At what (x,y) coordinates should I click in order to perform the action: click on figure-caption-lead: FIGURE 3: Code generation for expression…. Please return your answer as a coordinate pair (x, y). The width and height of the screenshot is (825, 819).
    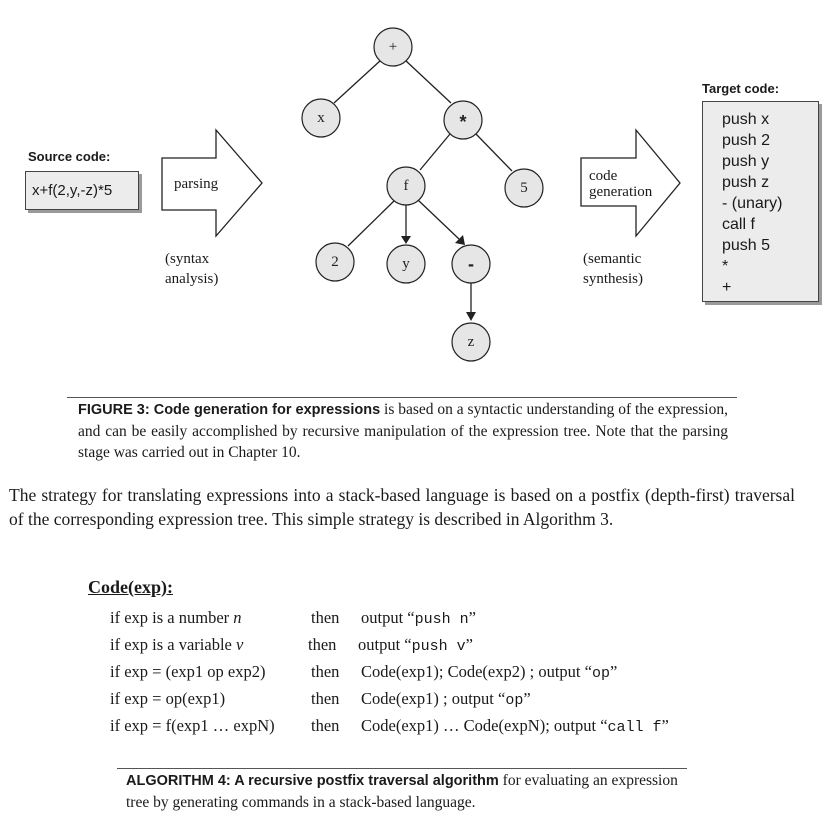
    Looking at the image, I should click on (229, 410).